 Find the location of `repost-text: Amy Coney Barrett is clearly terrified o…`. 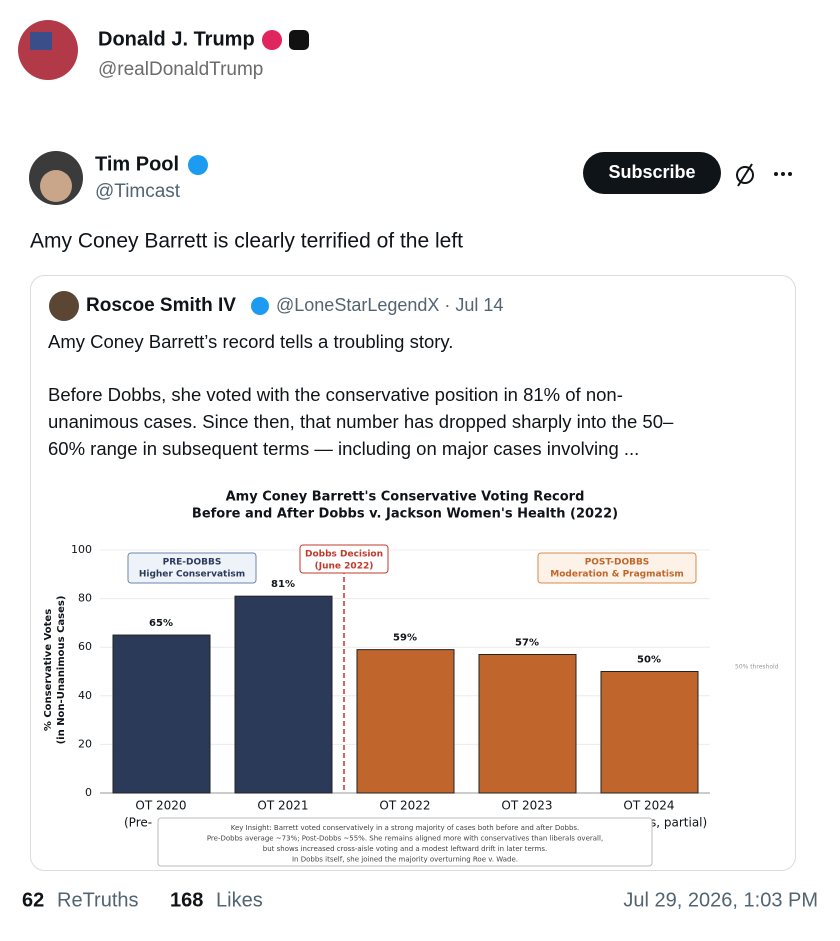

repost-text: Amy Coney Barrett is clearly terrified o… is located at coordinates (246, 241).